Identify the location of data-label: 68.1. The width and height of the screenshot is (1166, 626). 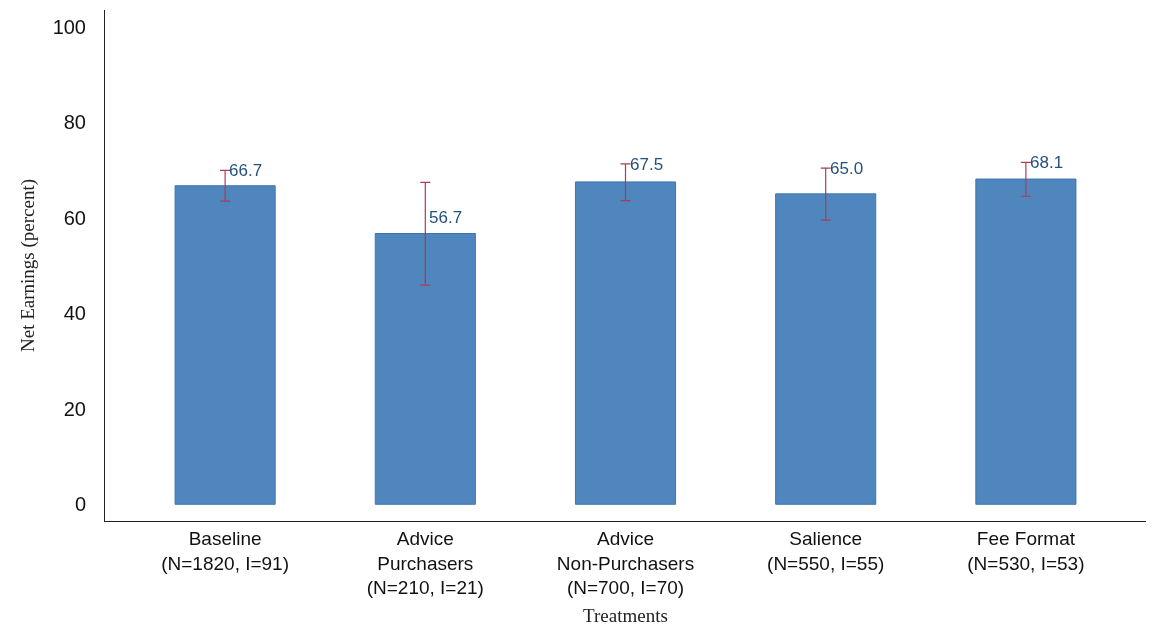
(1047, 162).